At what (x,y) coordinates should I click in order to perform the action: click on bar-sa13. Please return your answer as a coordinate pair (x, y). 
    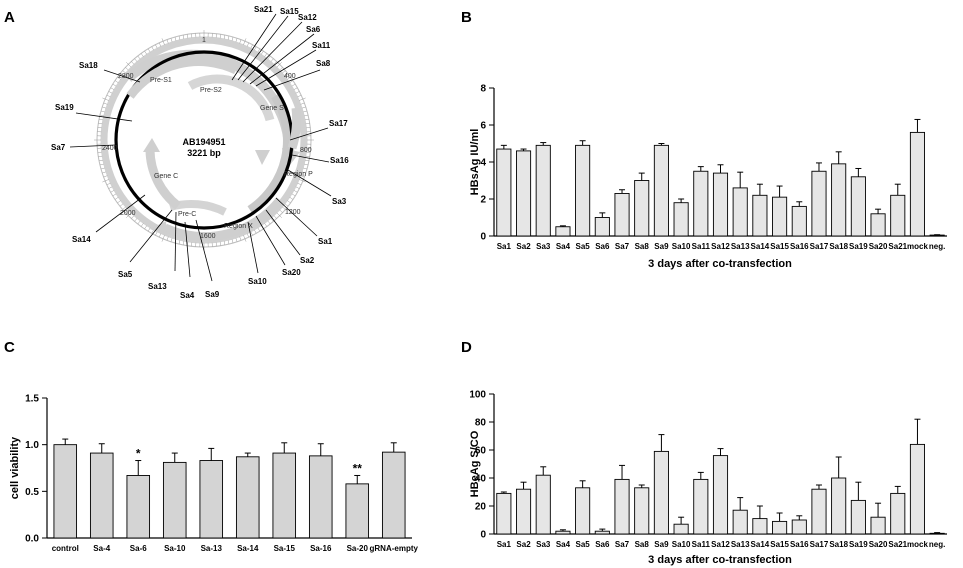
    Looking at the image, I should click on (740, 522).